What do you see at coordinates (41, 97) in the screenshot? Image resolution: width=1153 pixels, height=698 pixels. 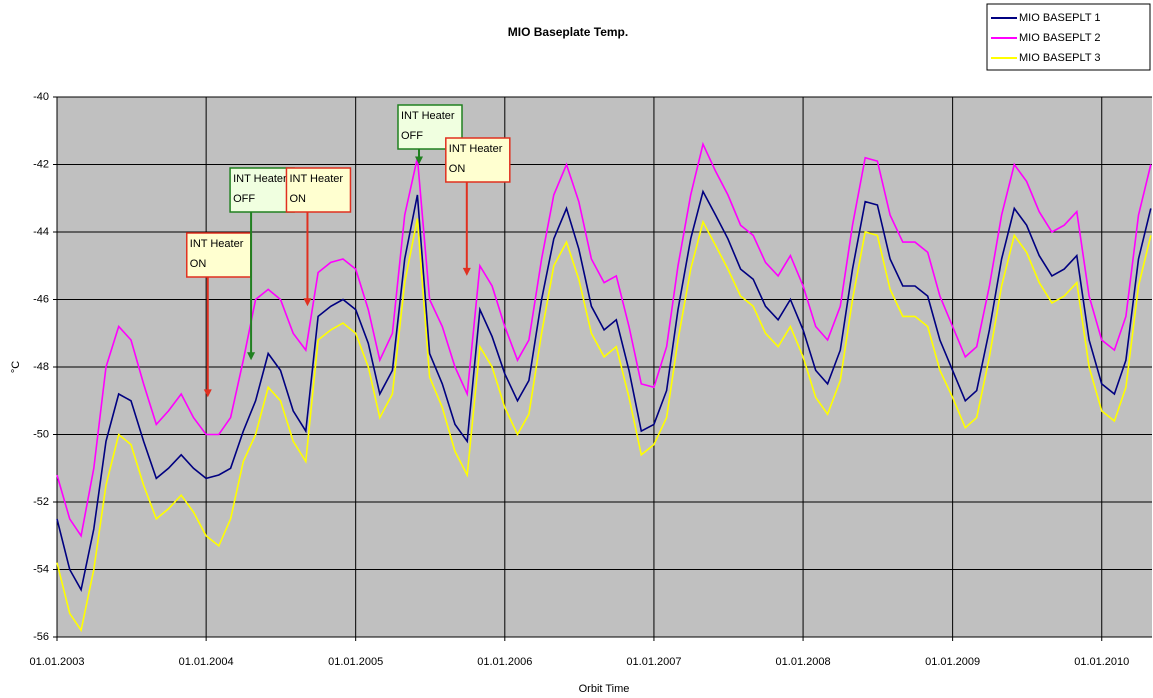 I see `y-tick-label: -40` at bounding box center [41, 97].